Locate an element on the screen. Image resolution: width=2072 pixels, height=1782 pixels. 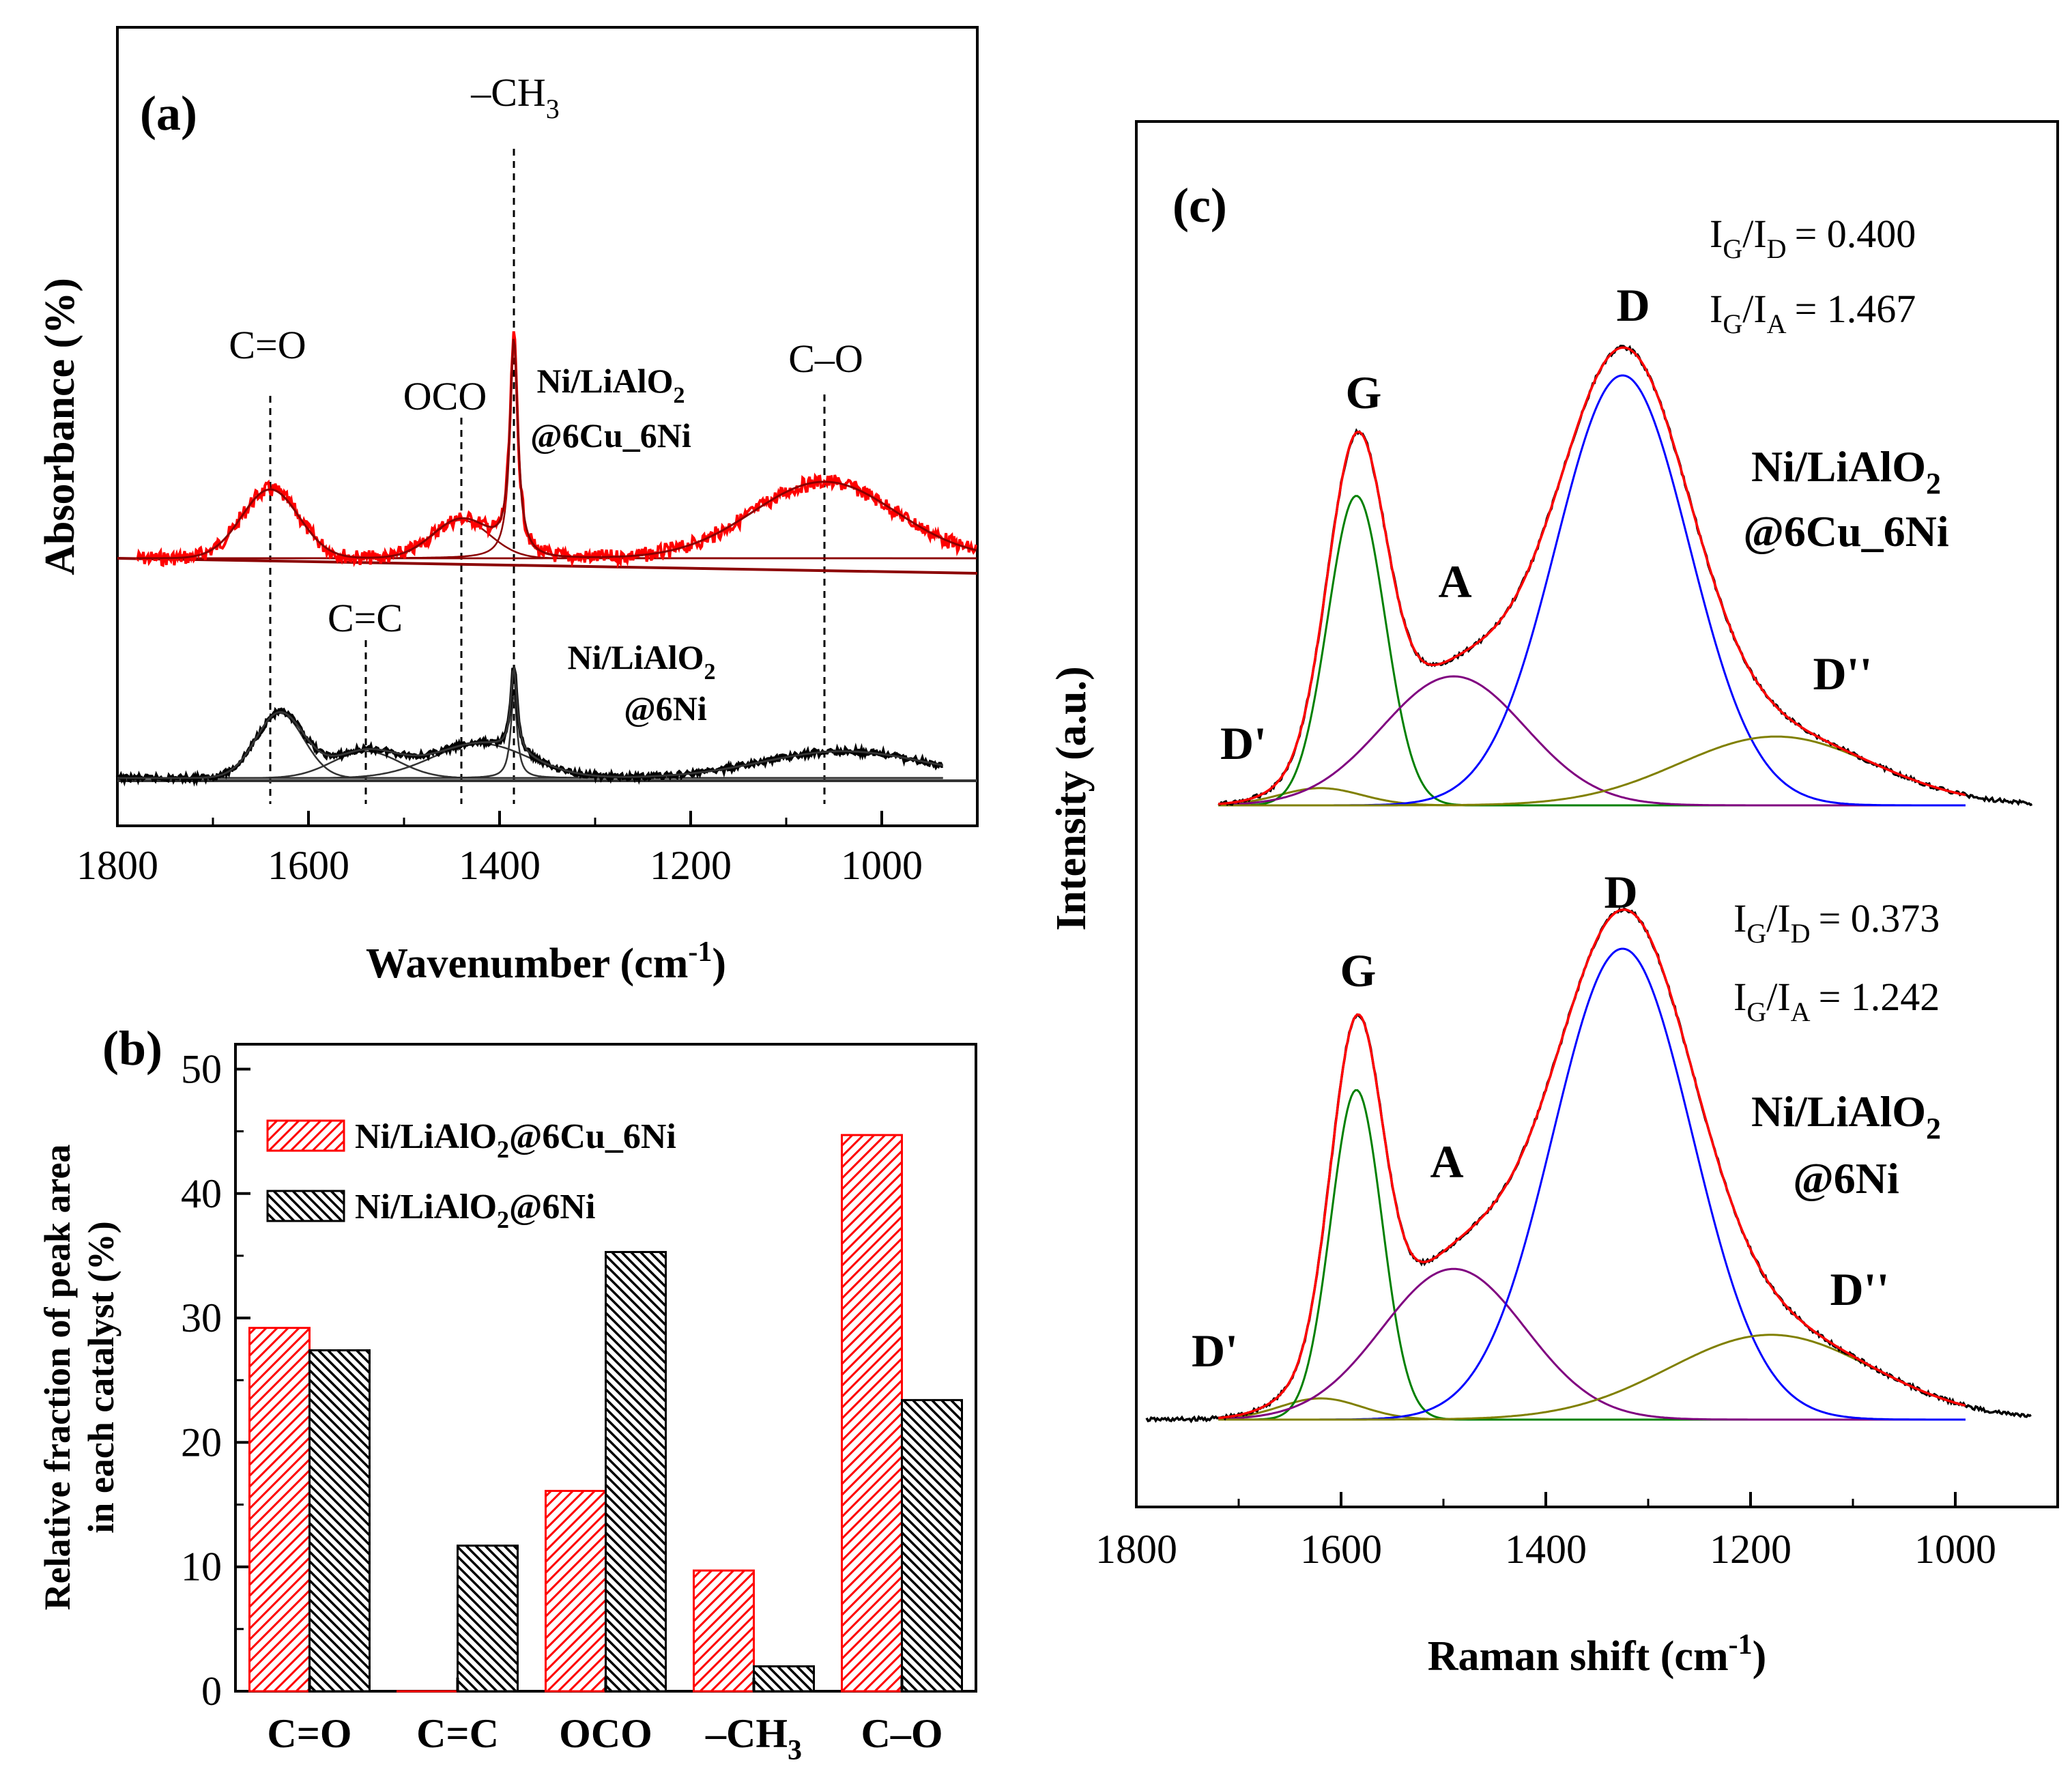
c-bot-name-line2: @6Ni is located at coordinates (1846, 1179).